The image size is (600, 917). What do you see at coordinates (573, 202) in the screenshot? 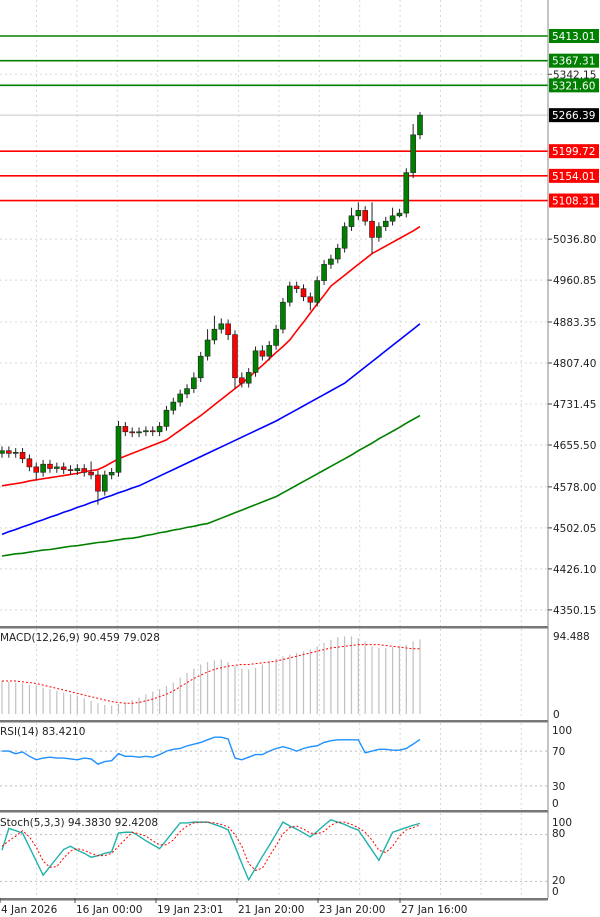
I see `level-label: 5108.31` at bounding box center [573, 202].